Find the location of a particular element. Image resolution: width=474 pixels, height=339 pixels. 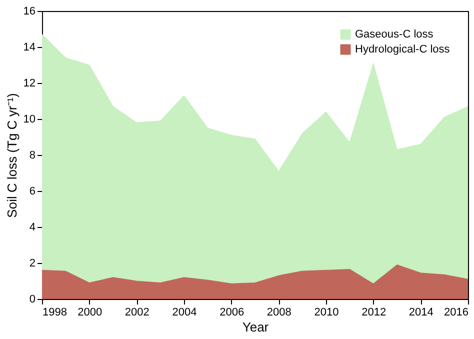

y-axis-title: Soil C loss (Tg C yr⁻¹) is located at coordinates (12, 155).